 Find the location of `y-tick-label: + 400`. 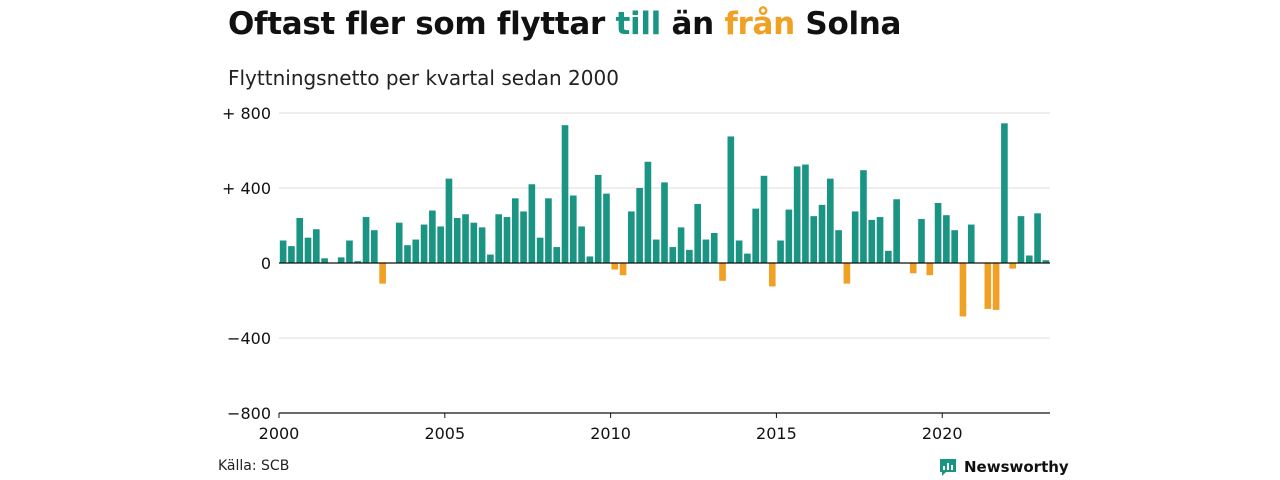

y-tick-label: + 400 is located at coordinates (246, 188).